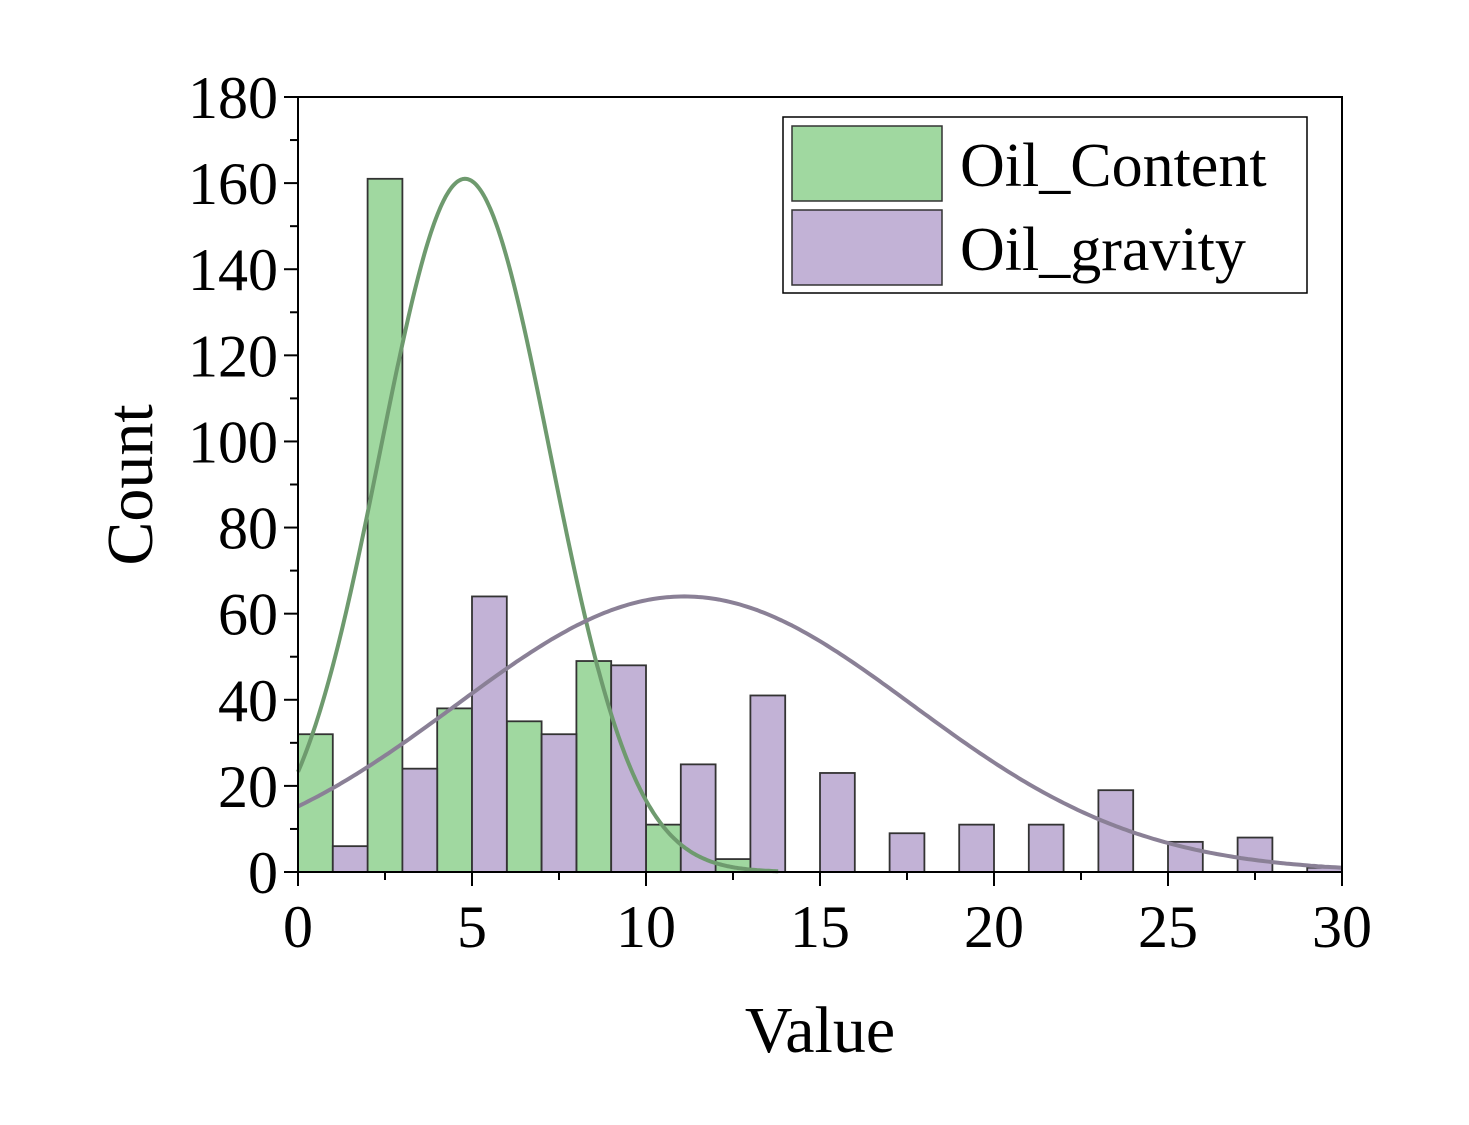 Image resolution: width=1469 pixels, height=1125 pixels. Describe the element at coordinates (233, 356) in the screenshot. I see `y-tick-label: 120` at that location.